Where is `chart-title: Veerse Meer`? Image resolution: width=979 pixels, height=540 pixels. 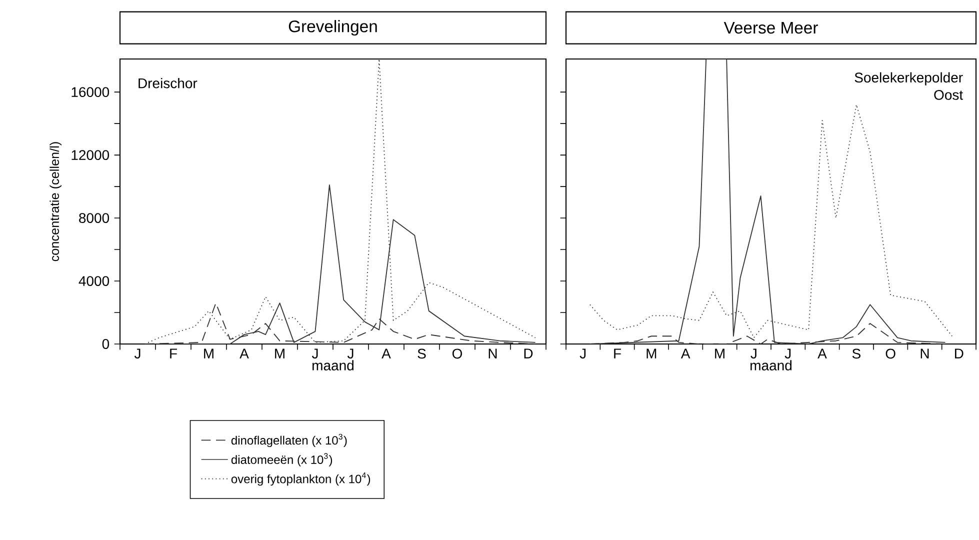 chart-title: Veerse Meer is located at coordinates (771, 28).